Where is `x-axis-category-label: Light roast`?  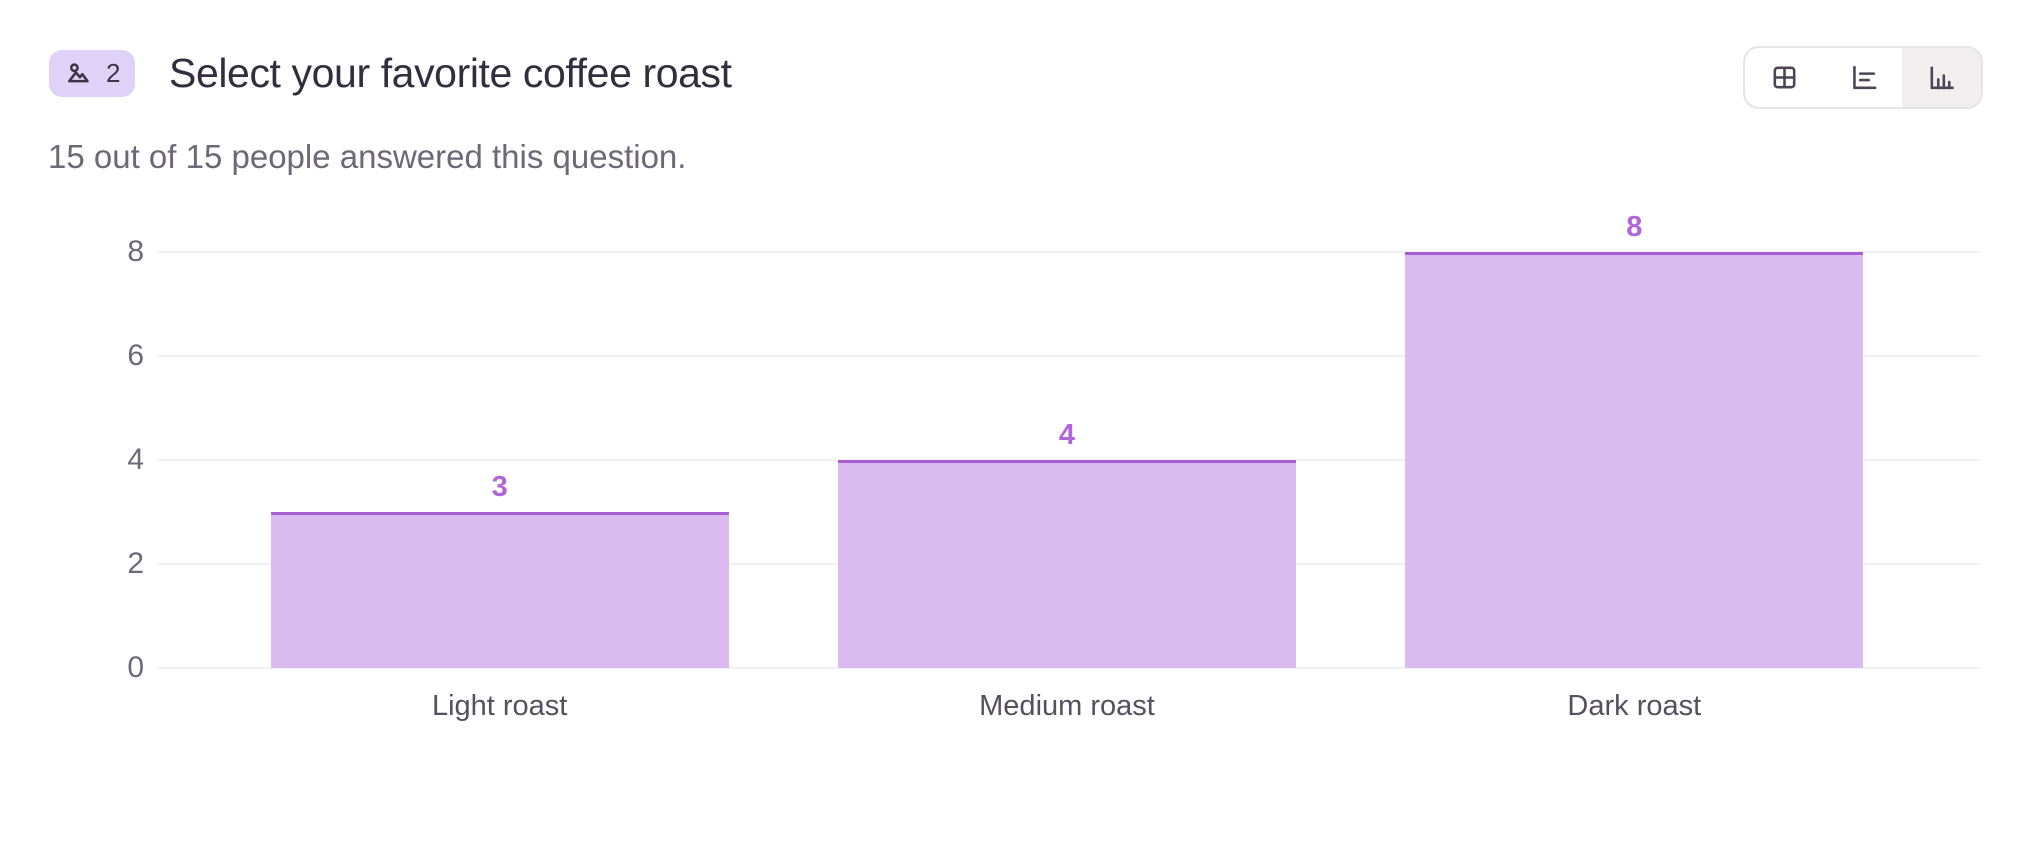 x-axis-category-label: Light roast is located at coordinates (499, 706).